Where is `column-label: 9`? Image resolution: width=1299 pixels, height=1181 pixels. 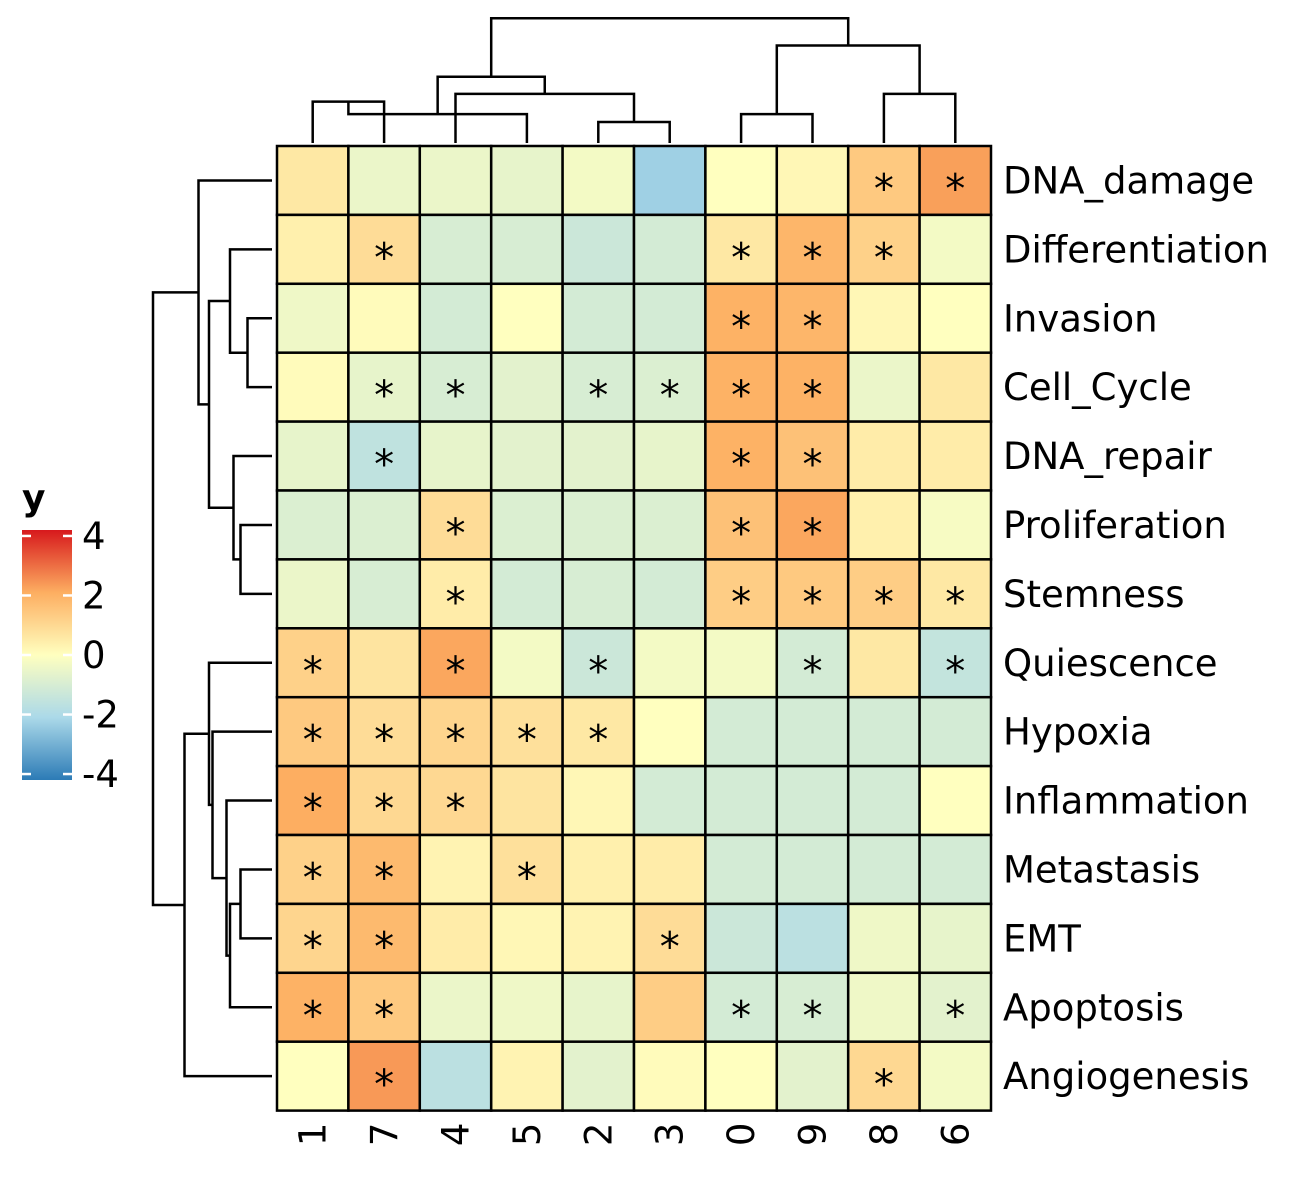
column-label: 9 is located at coordinates (813, 1135).